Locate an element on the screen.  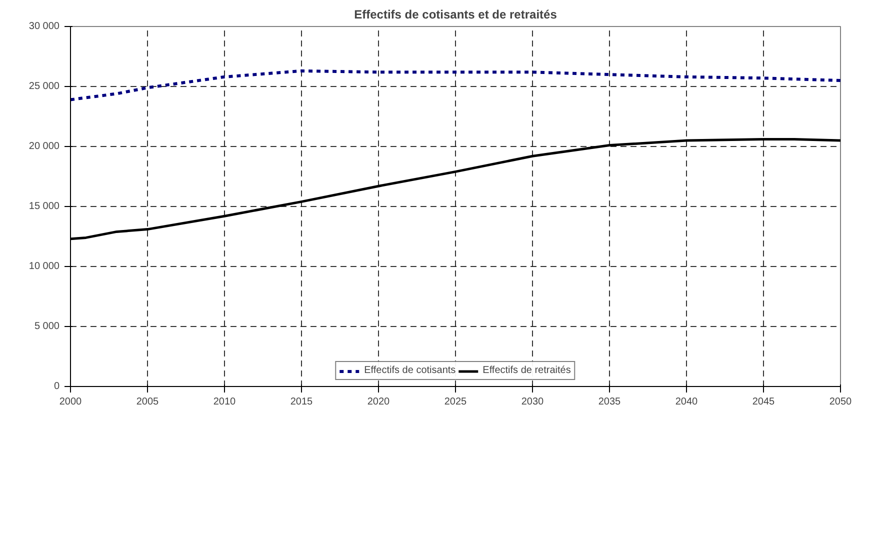
y-tick-label: 30 000 is located at coordinates (44, 26).